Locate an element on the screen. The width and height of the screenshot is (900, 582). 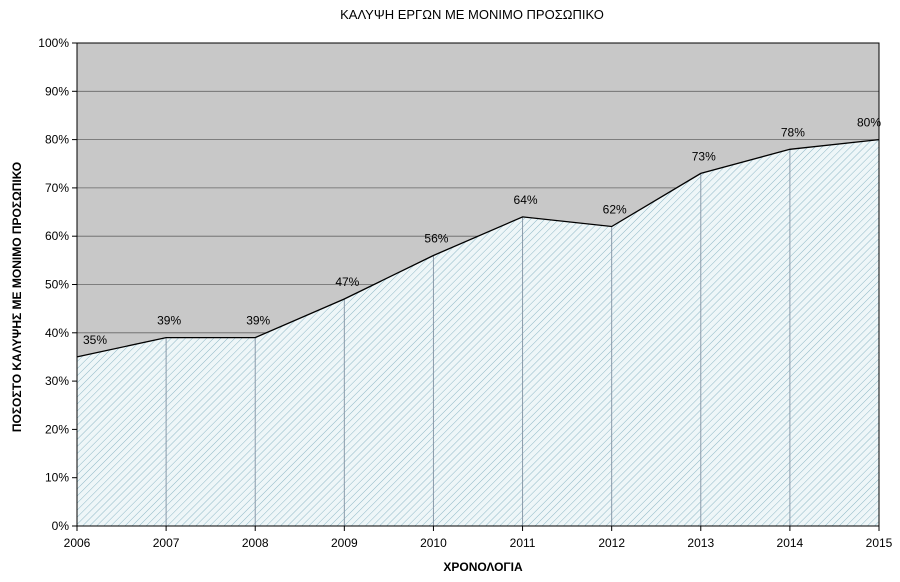
y-tick-label: 30% is located at coordinates (57, 381).